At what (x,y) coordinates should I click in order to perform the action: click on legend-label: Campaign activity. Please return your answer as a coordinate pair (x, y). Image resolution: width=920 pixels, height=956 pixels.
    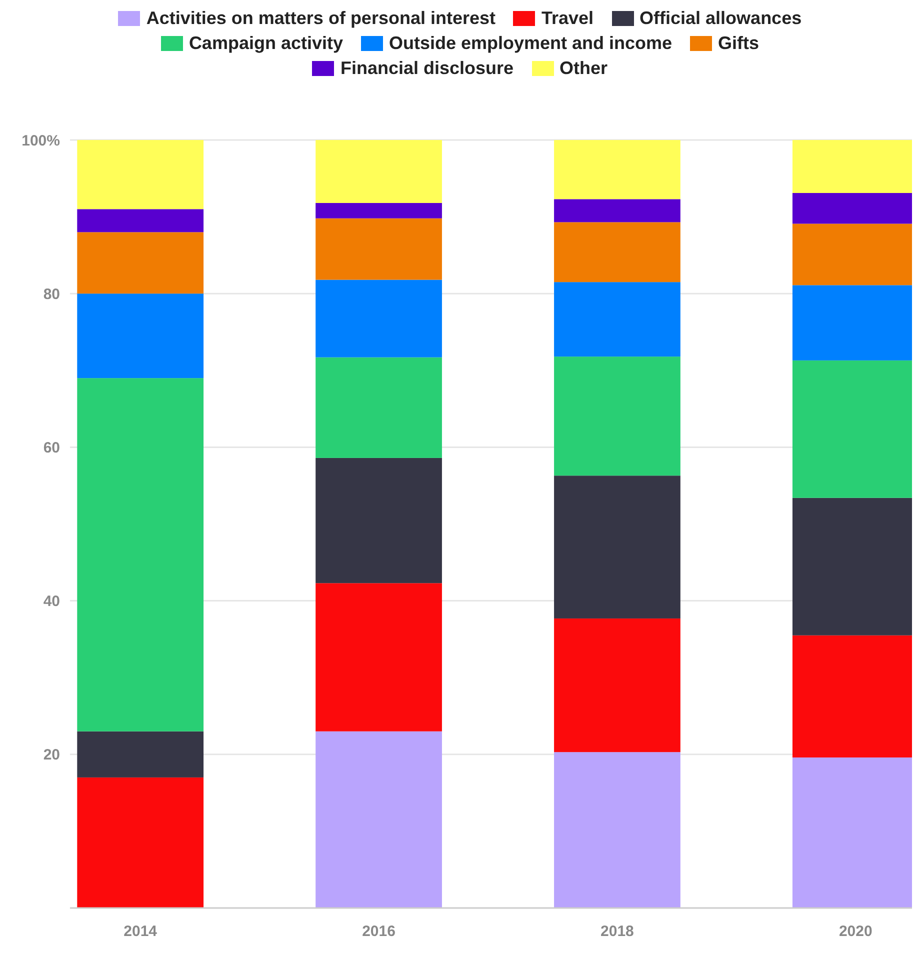
    Looking at the image, I should click on (265, 43).